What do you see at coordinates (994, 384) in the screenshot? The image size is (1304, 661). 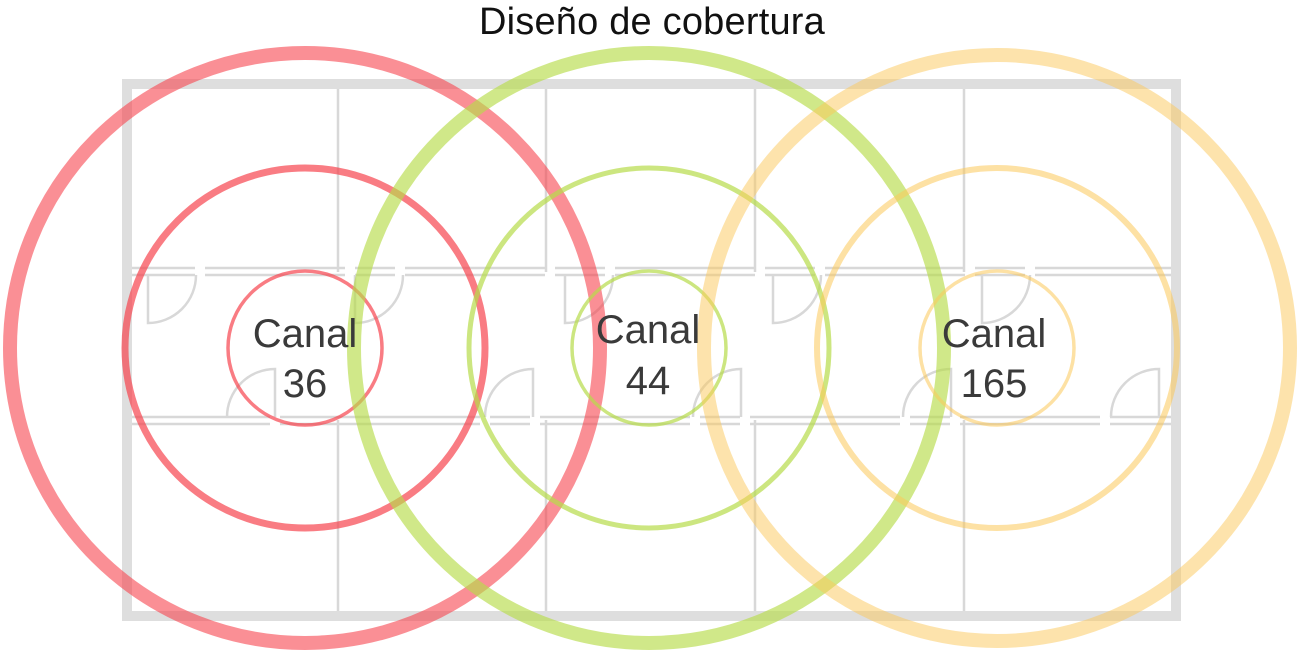 I see `channel-165-label-line2: 165` at bounding box center [994, 384].